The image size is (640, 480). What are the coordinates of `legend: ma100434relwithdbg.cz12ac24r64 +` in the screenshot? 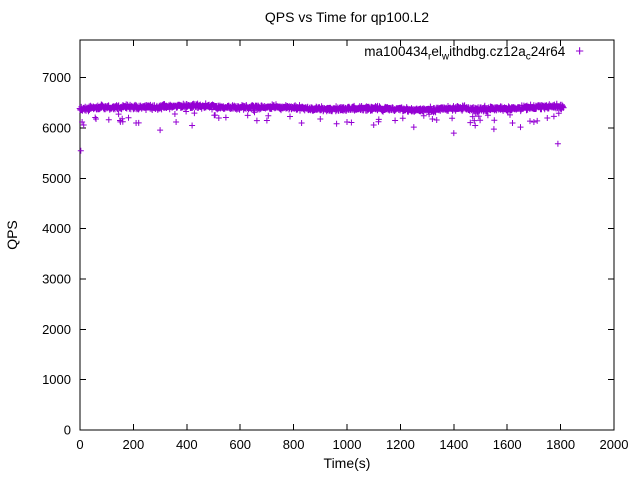 It's located at (474, 53).